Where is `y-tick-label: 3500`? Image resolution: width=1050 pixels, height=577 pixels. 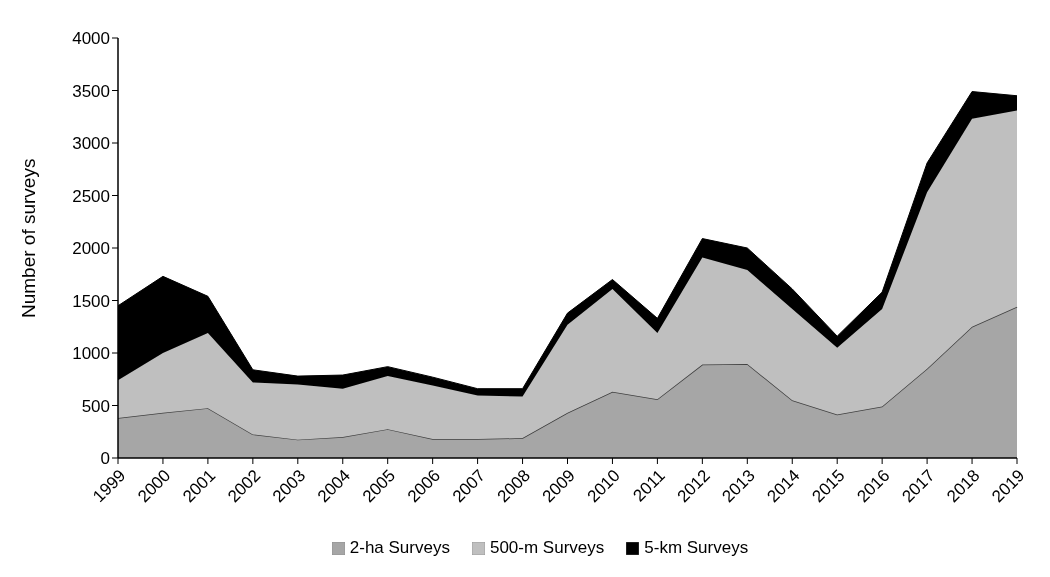 y-tick-label: 3500 is located at coordinates (91, 91).